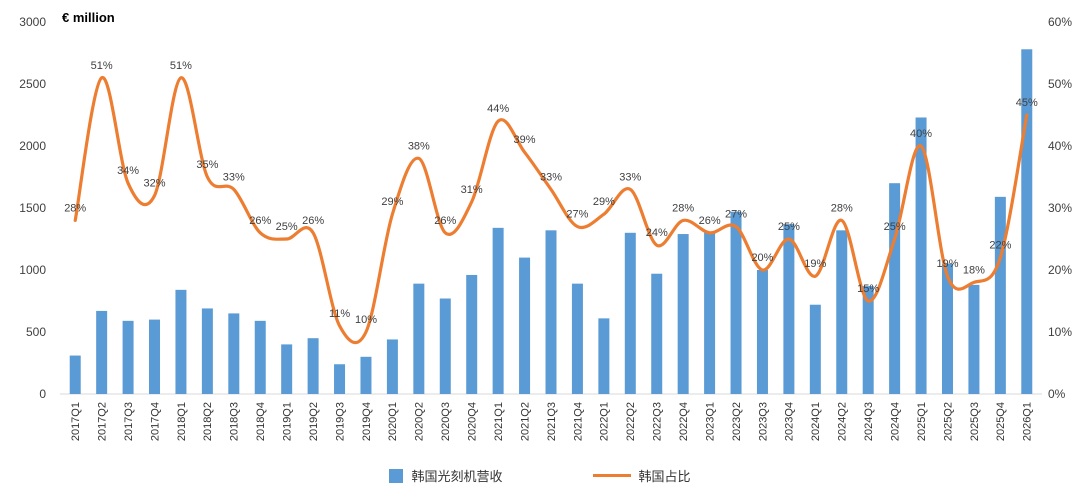 The width and height of the screenshot is (1080, 491). I want to click on line-data-label: 38%, so click(419, 146).